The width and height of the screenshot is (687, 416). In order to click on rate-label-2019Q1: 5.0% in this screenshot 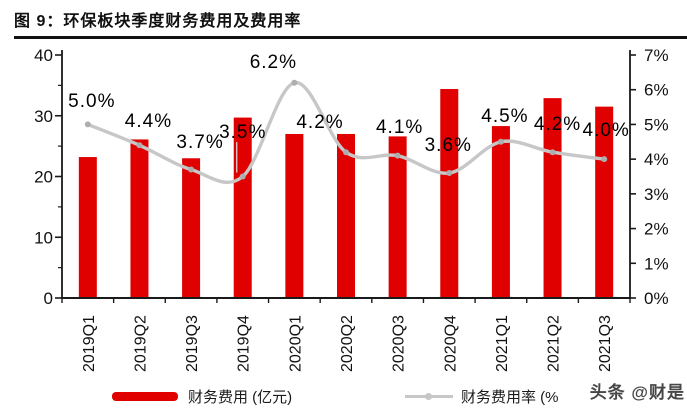, I will do `click(91, 101)`.